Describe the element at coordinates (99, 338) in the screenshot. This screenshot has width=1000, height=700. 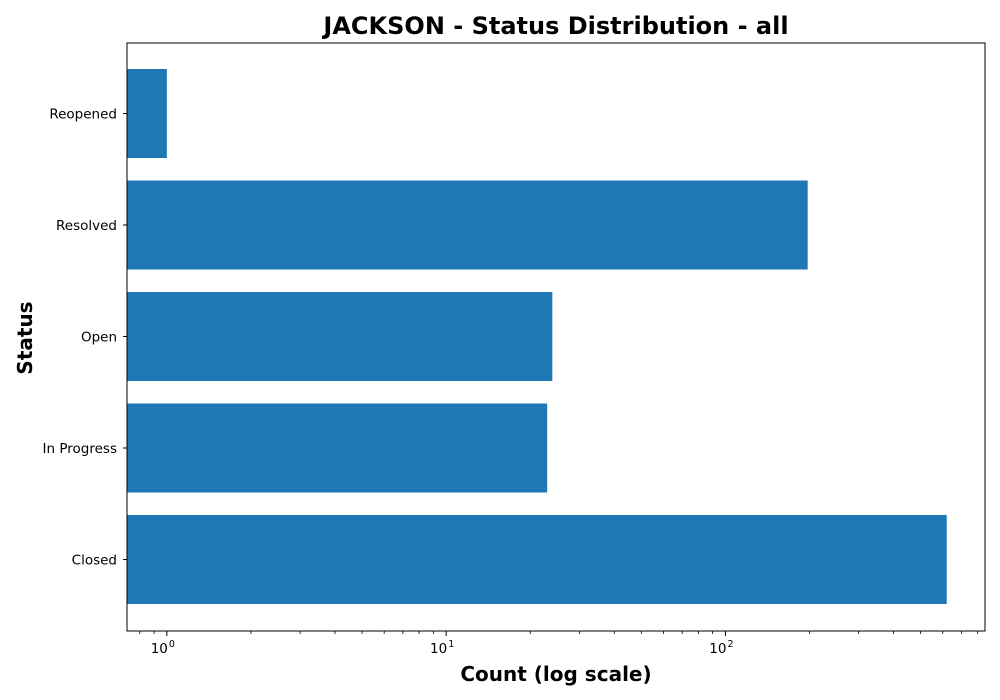
I see `y-tick-label: Open` at that location.